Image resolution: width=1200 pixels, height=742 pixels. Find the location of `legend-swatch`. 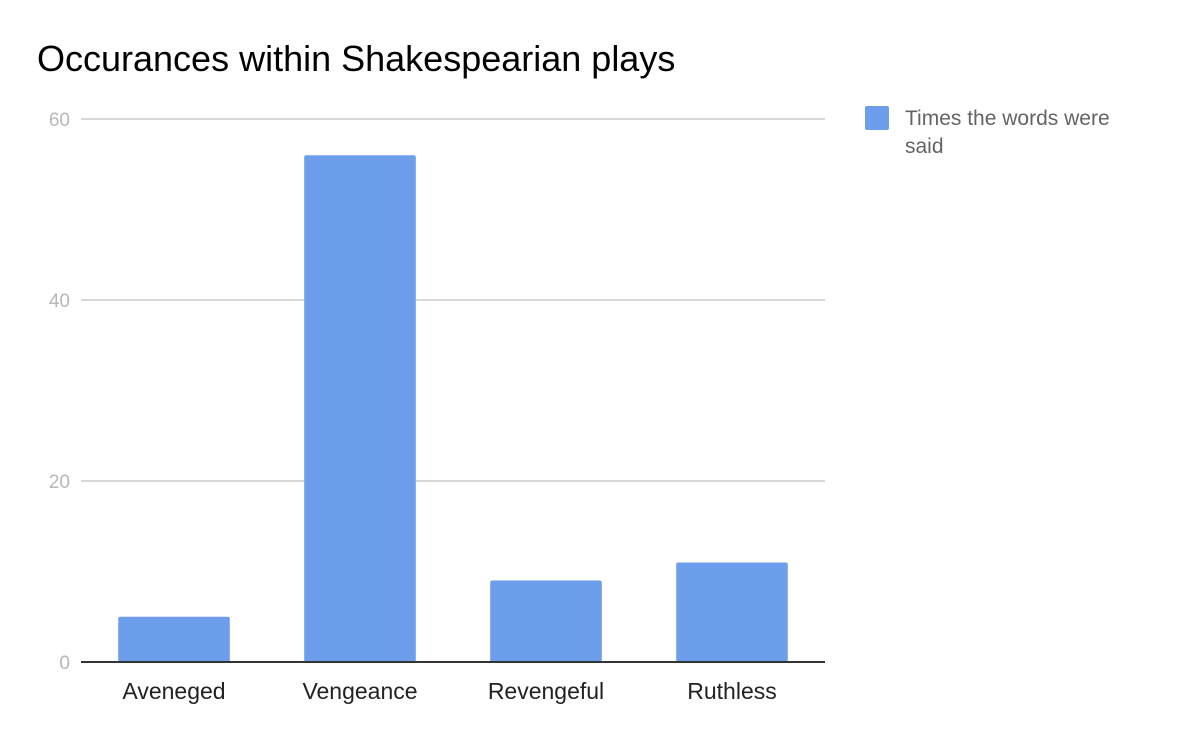

legend-swatch is located at coordinates (877, 118).